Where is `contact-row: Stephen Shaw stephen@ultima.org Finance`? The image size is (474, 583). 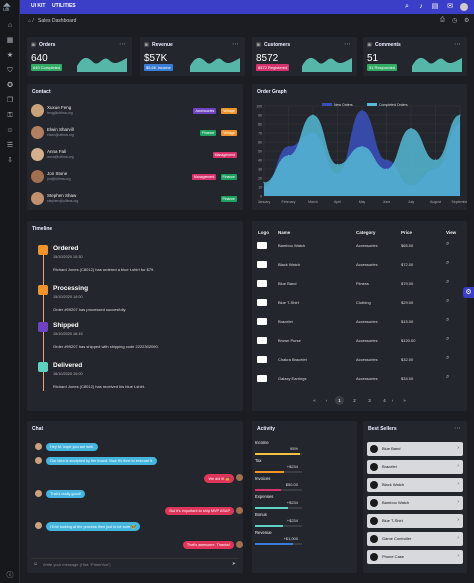
contact-row: Stephen Shaw stephen@ultima.org Finance is located at coordinates (134, 200).